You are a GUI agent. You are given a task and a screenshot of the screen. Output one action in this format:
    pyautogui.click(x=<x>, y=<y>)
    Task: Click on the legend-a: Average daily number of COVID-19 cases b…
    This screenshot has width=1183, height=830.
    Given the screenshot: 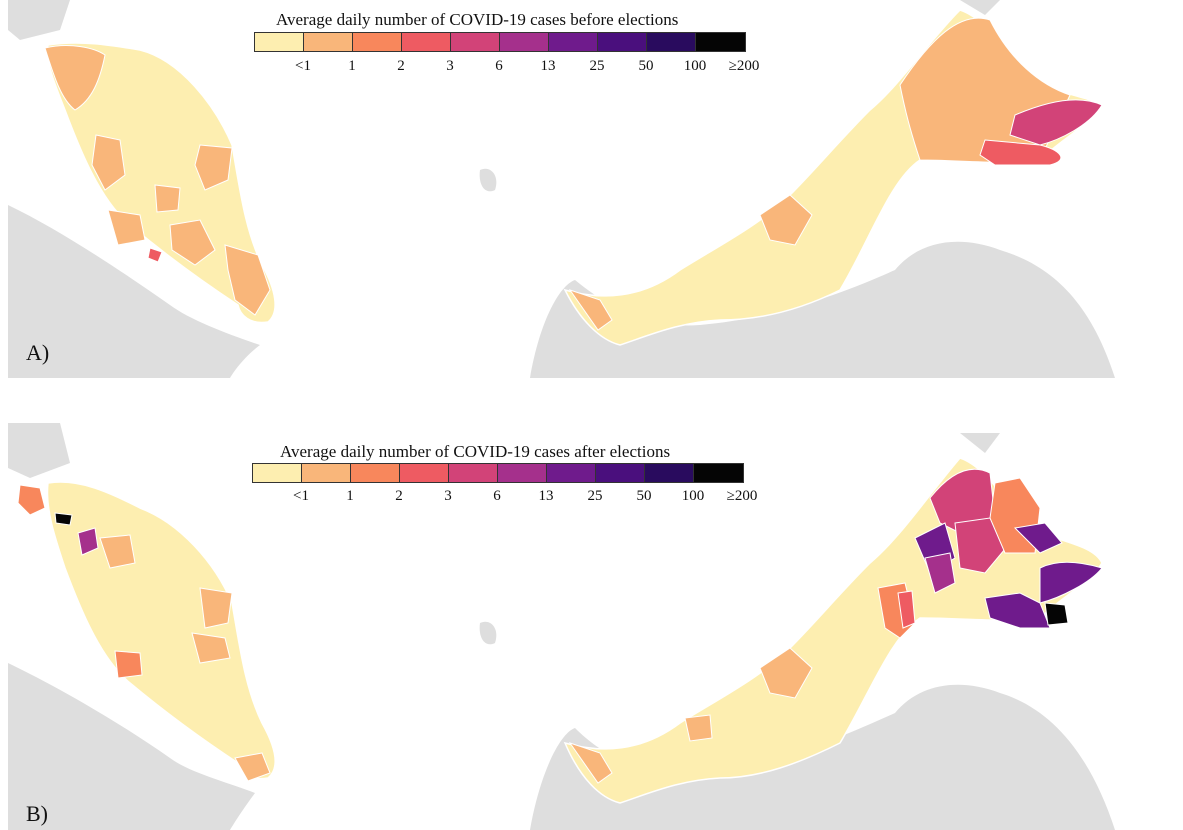 What is the action you would take?
    pyautogui.click(x=509, y=45)
    